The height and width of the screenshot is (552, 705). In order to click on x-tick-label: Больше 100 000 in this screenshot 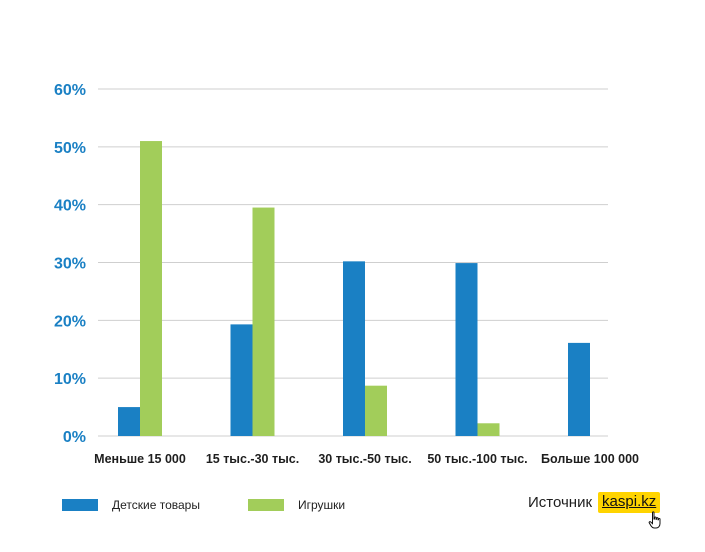, I will do `click(590, 459)`.